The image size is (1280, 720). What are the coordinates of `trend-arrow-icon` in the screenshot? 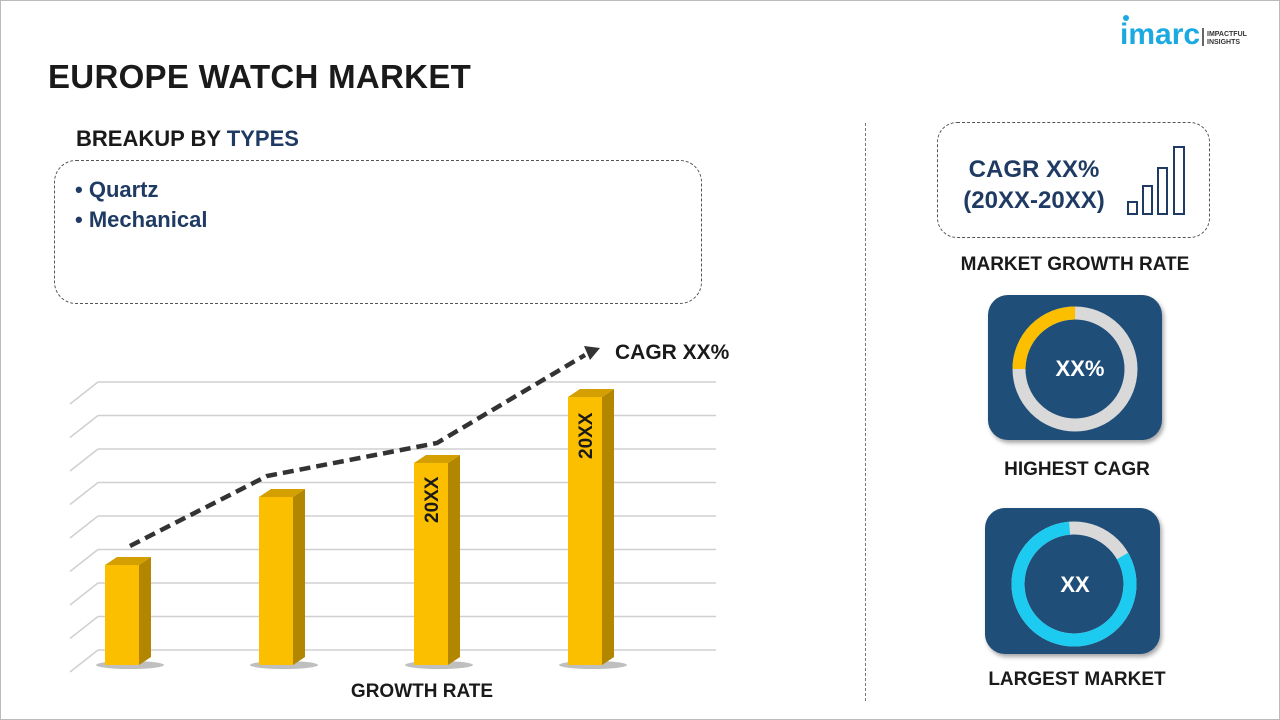 It's located at (592, 353).